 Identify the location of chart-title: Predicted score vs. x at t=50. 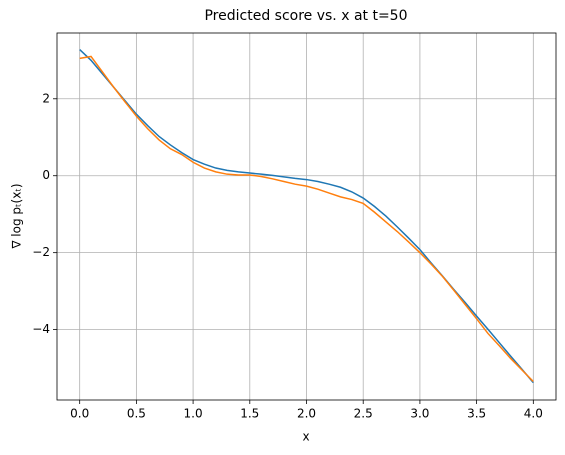
(305, 16).